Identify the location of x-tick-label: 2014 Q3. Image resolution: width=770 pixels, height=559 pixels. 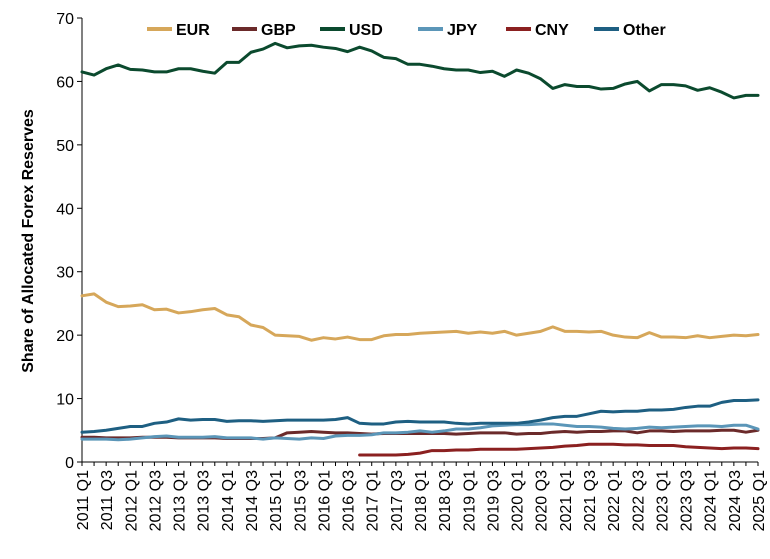
(252, 500).